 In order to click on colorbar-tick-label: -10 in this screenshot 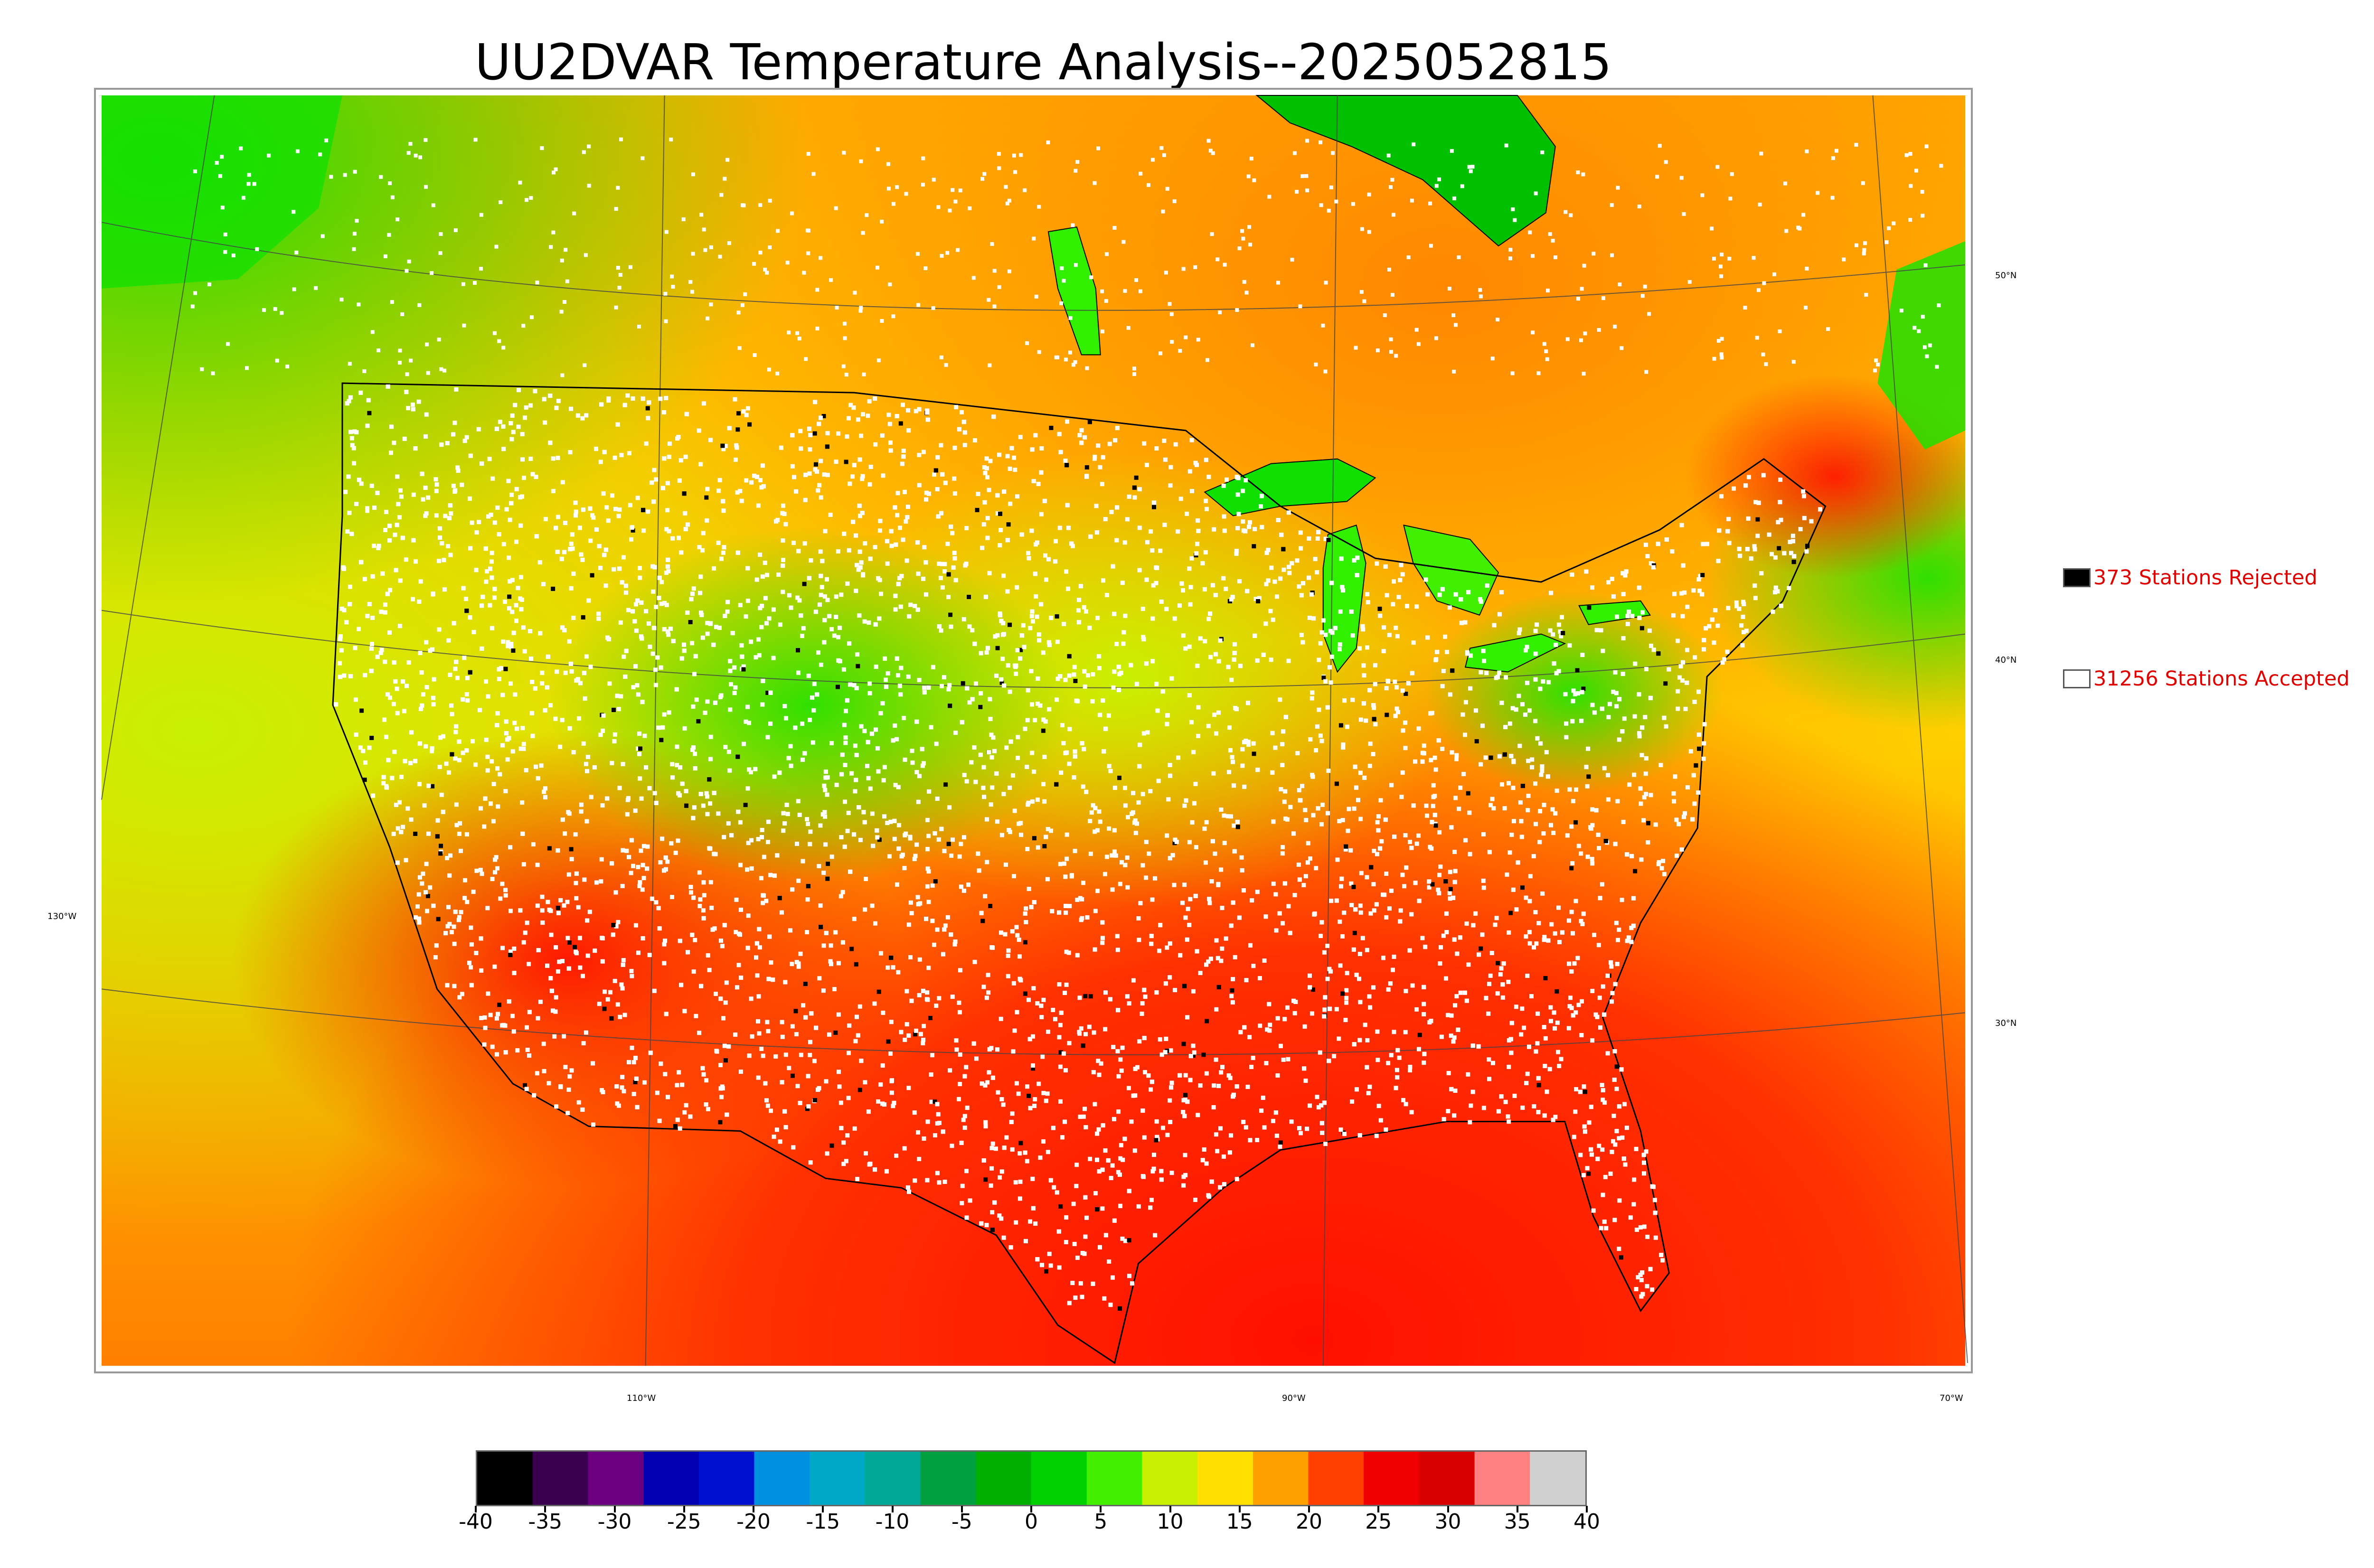, I will do `click(892, 1522)`.